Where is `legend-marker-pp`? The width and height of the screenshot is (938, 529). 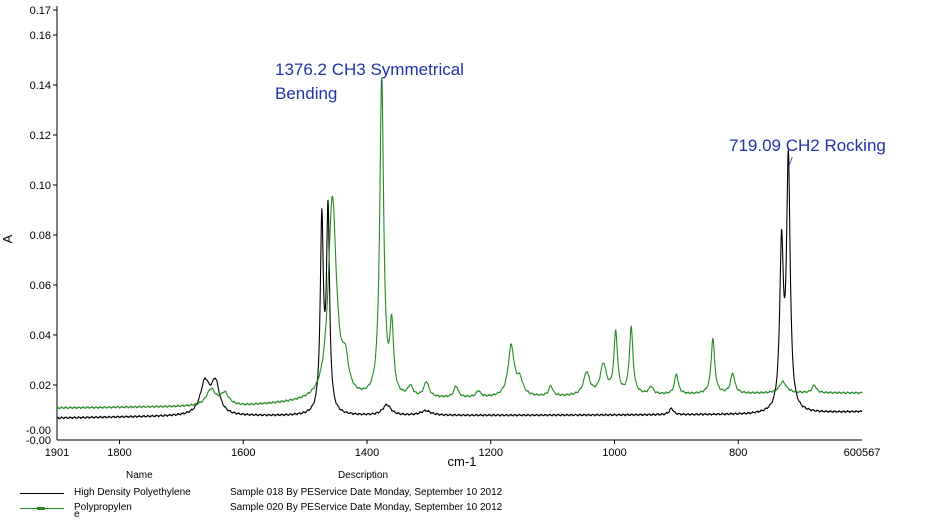
legend-marker-pp is located at coordinates (41, 508).